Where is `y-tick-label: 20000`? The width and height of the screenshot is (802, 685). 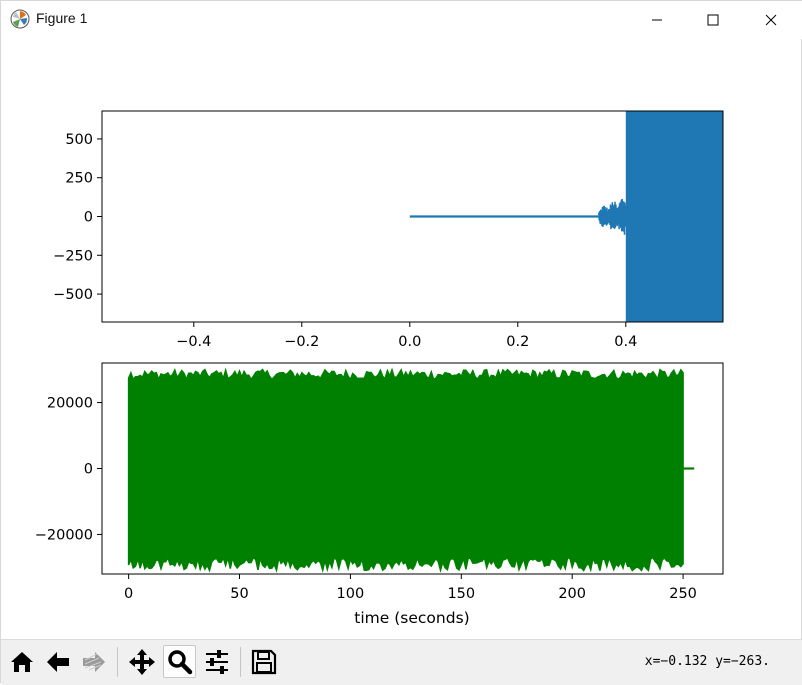 y-tick-label: 20000 is located at coordinates (70, 404).